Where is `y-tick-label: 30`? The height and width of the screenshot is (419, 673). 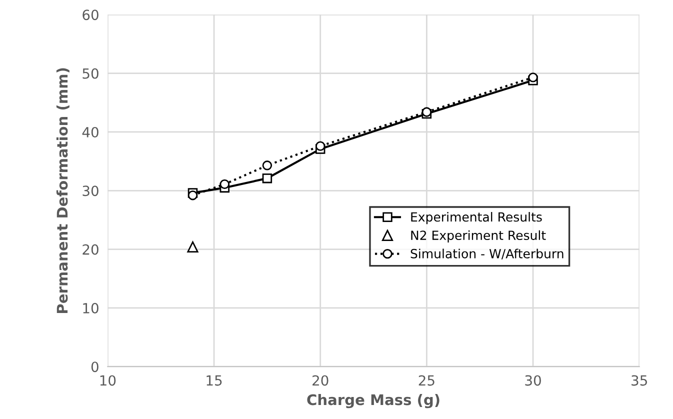
y-tick-label: 30 is located at coordinates (90, 191).